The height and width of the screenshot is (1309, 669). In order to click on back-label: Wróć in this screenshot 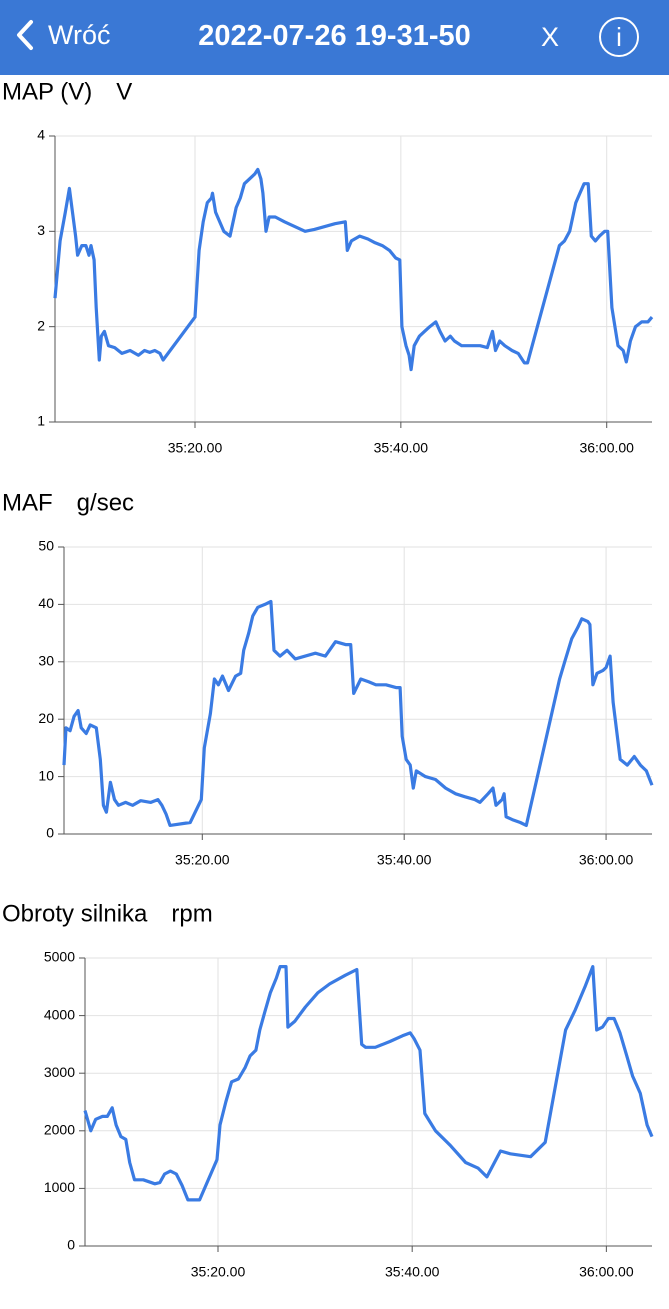, I will do `click(79, 34)`.